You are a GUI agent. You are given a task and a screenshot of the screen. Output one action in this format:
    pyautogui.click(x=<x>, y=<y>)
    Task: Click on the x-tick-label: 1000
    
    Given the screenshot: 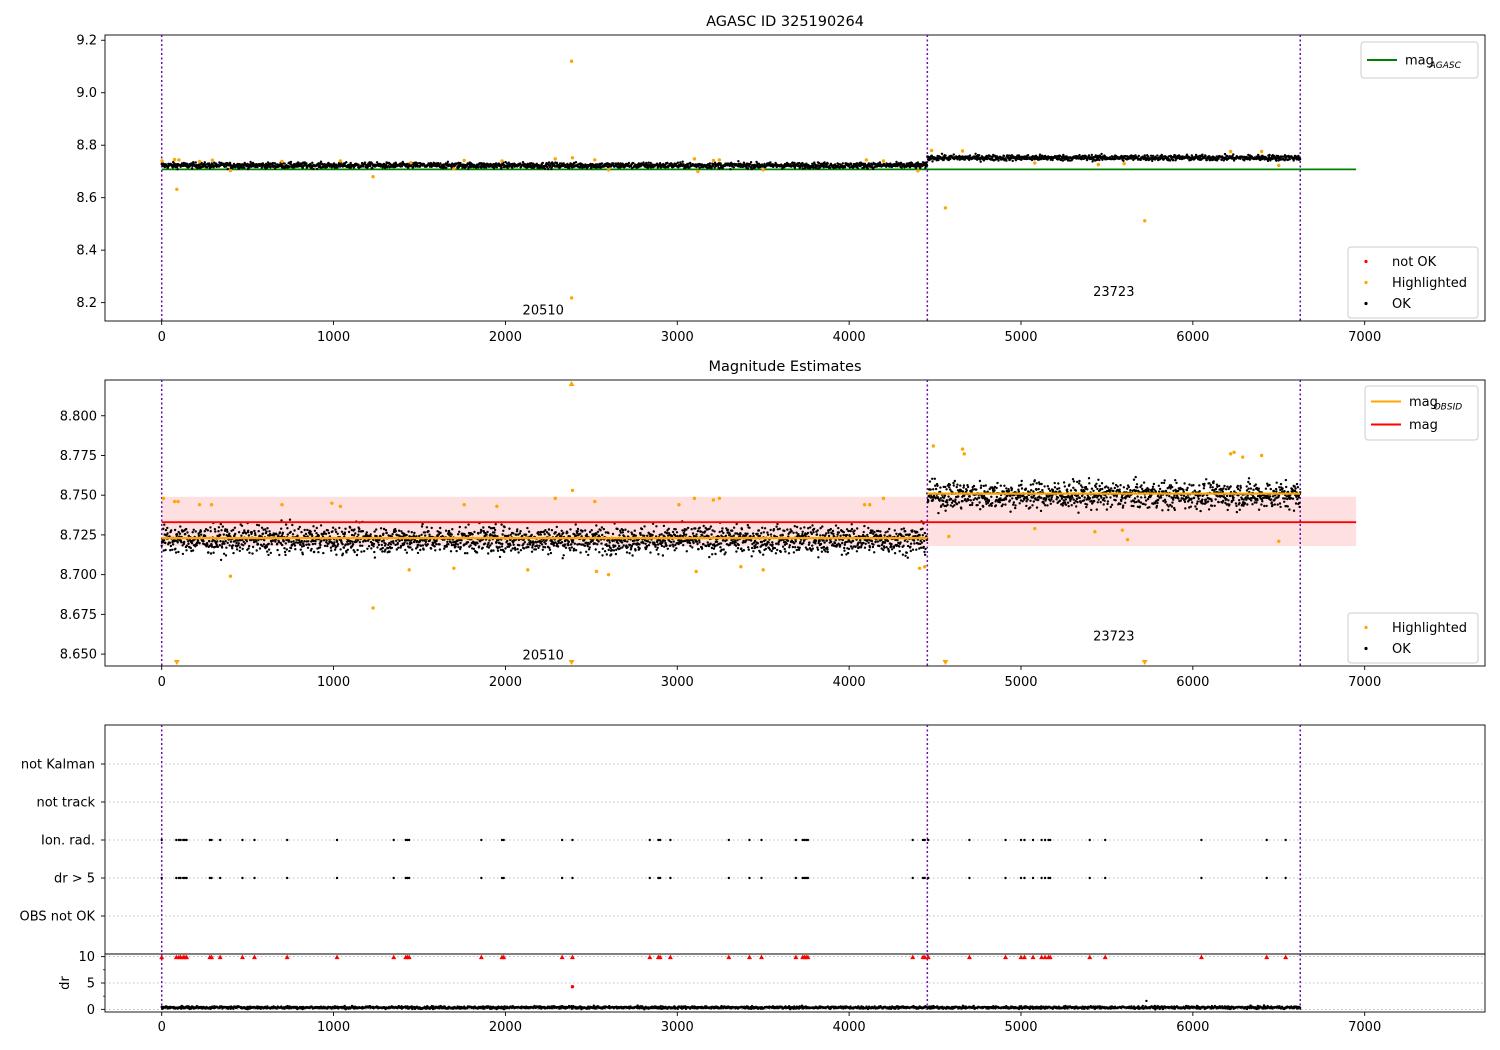 What is the action you would take?
    pyautogui.click(x=333, y=682)
    